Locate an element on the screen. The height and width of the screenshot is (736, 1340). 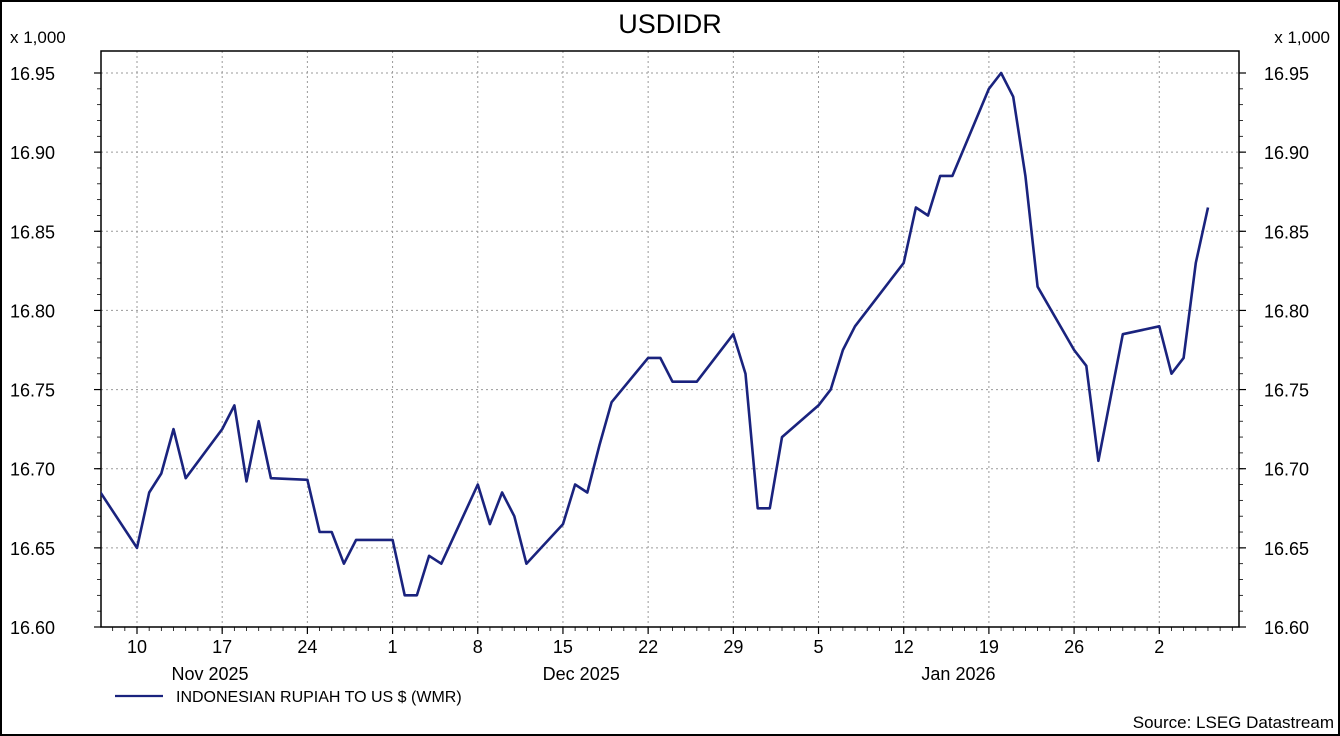
x-tick-label: 12 is located at coordinates (904, 647).